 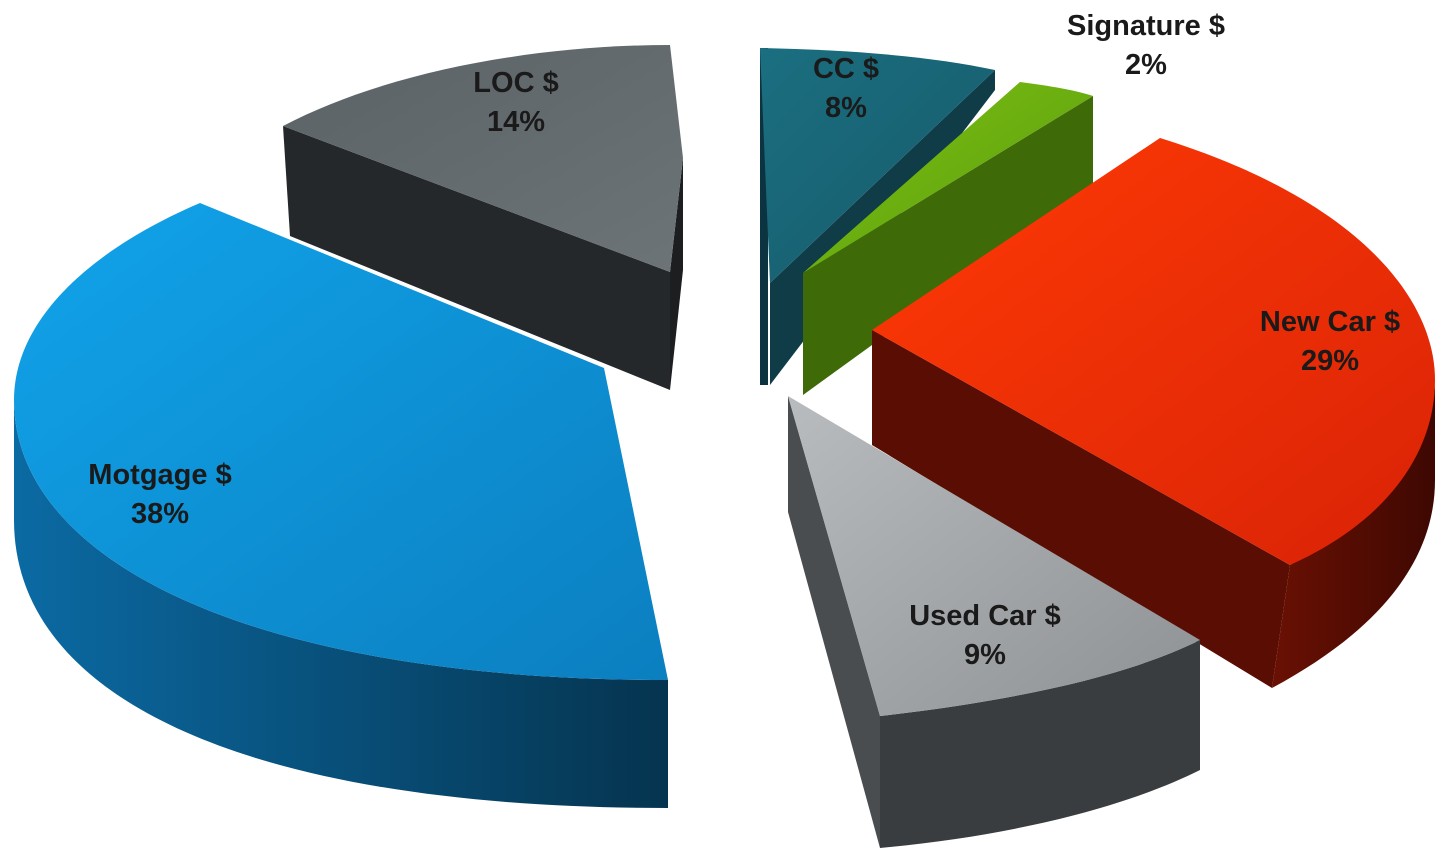 What do you see at coordinates (1330, 361) in the screenshot?
I see `label-new-car-value: 29%` at bounding box center [1330, 361].